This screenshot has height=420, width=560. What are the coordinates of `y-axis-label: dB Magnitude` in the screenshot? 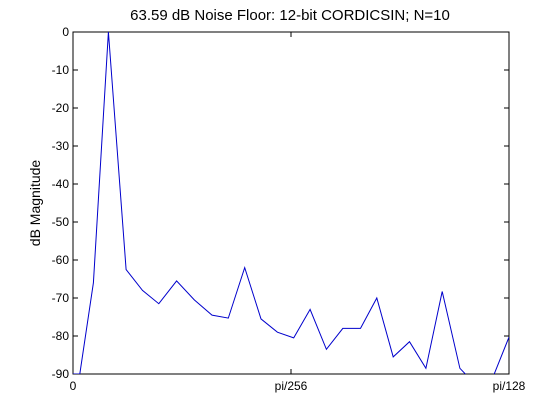 It's located at (35, 203).